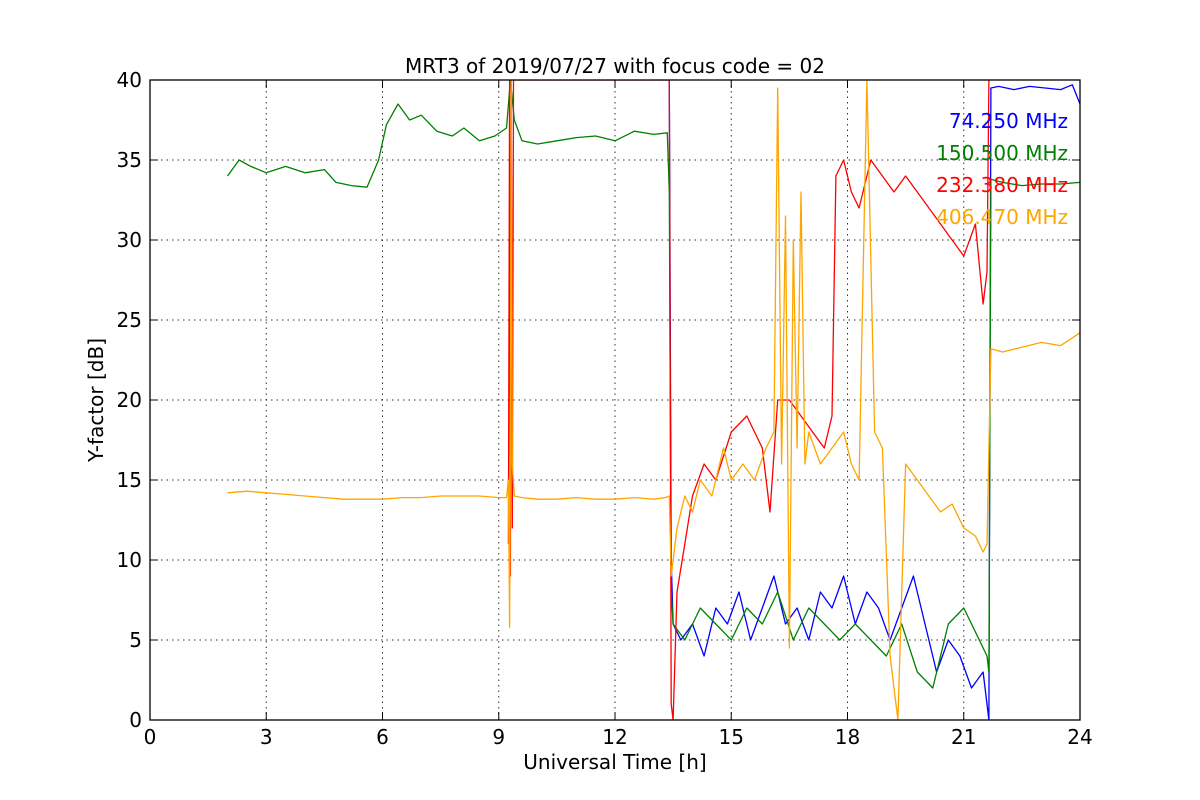 This screenshot has height=800, width=1200. I want to click on y-tick-label: 10, so click(129, 560).